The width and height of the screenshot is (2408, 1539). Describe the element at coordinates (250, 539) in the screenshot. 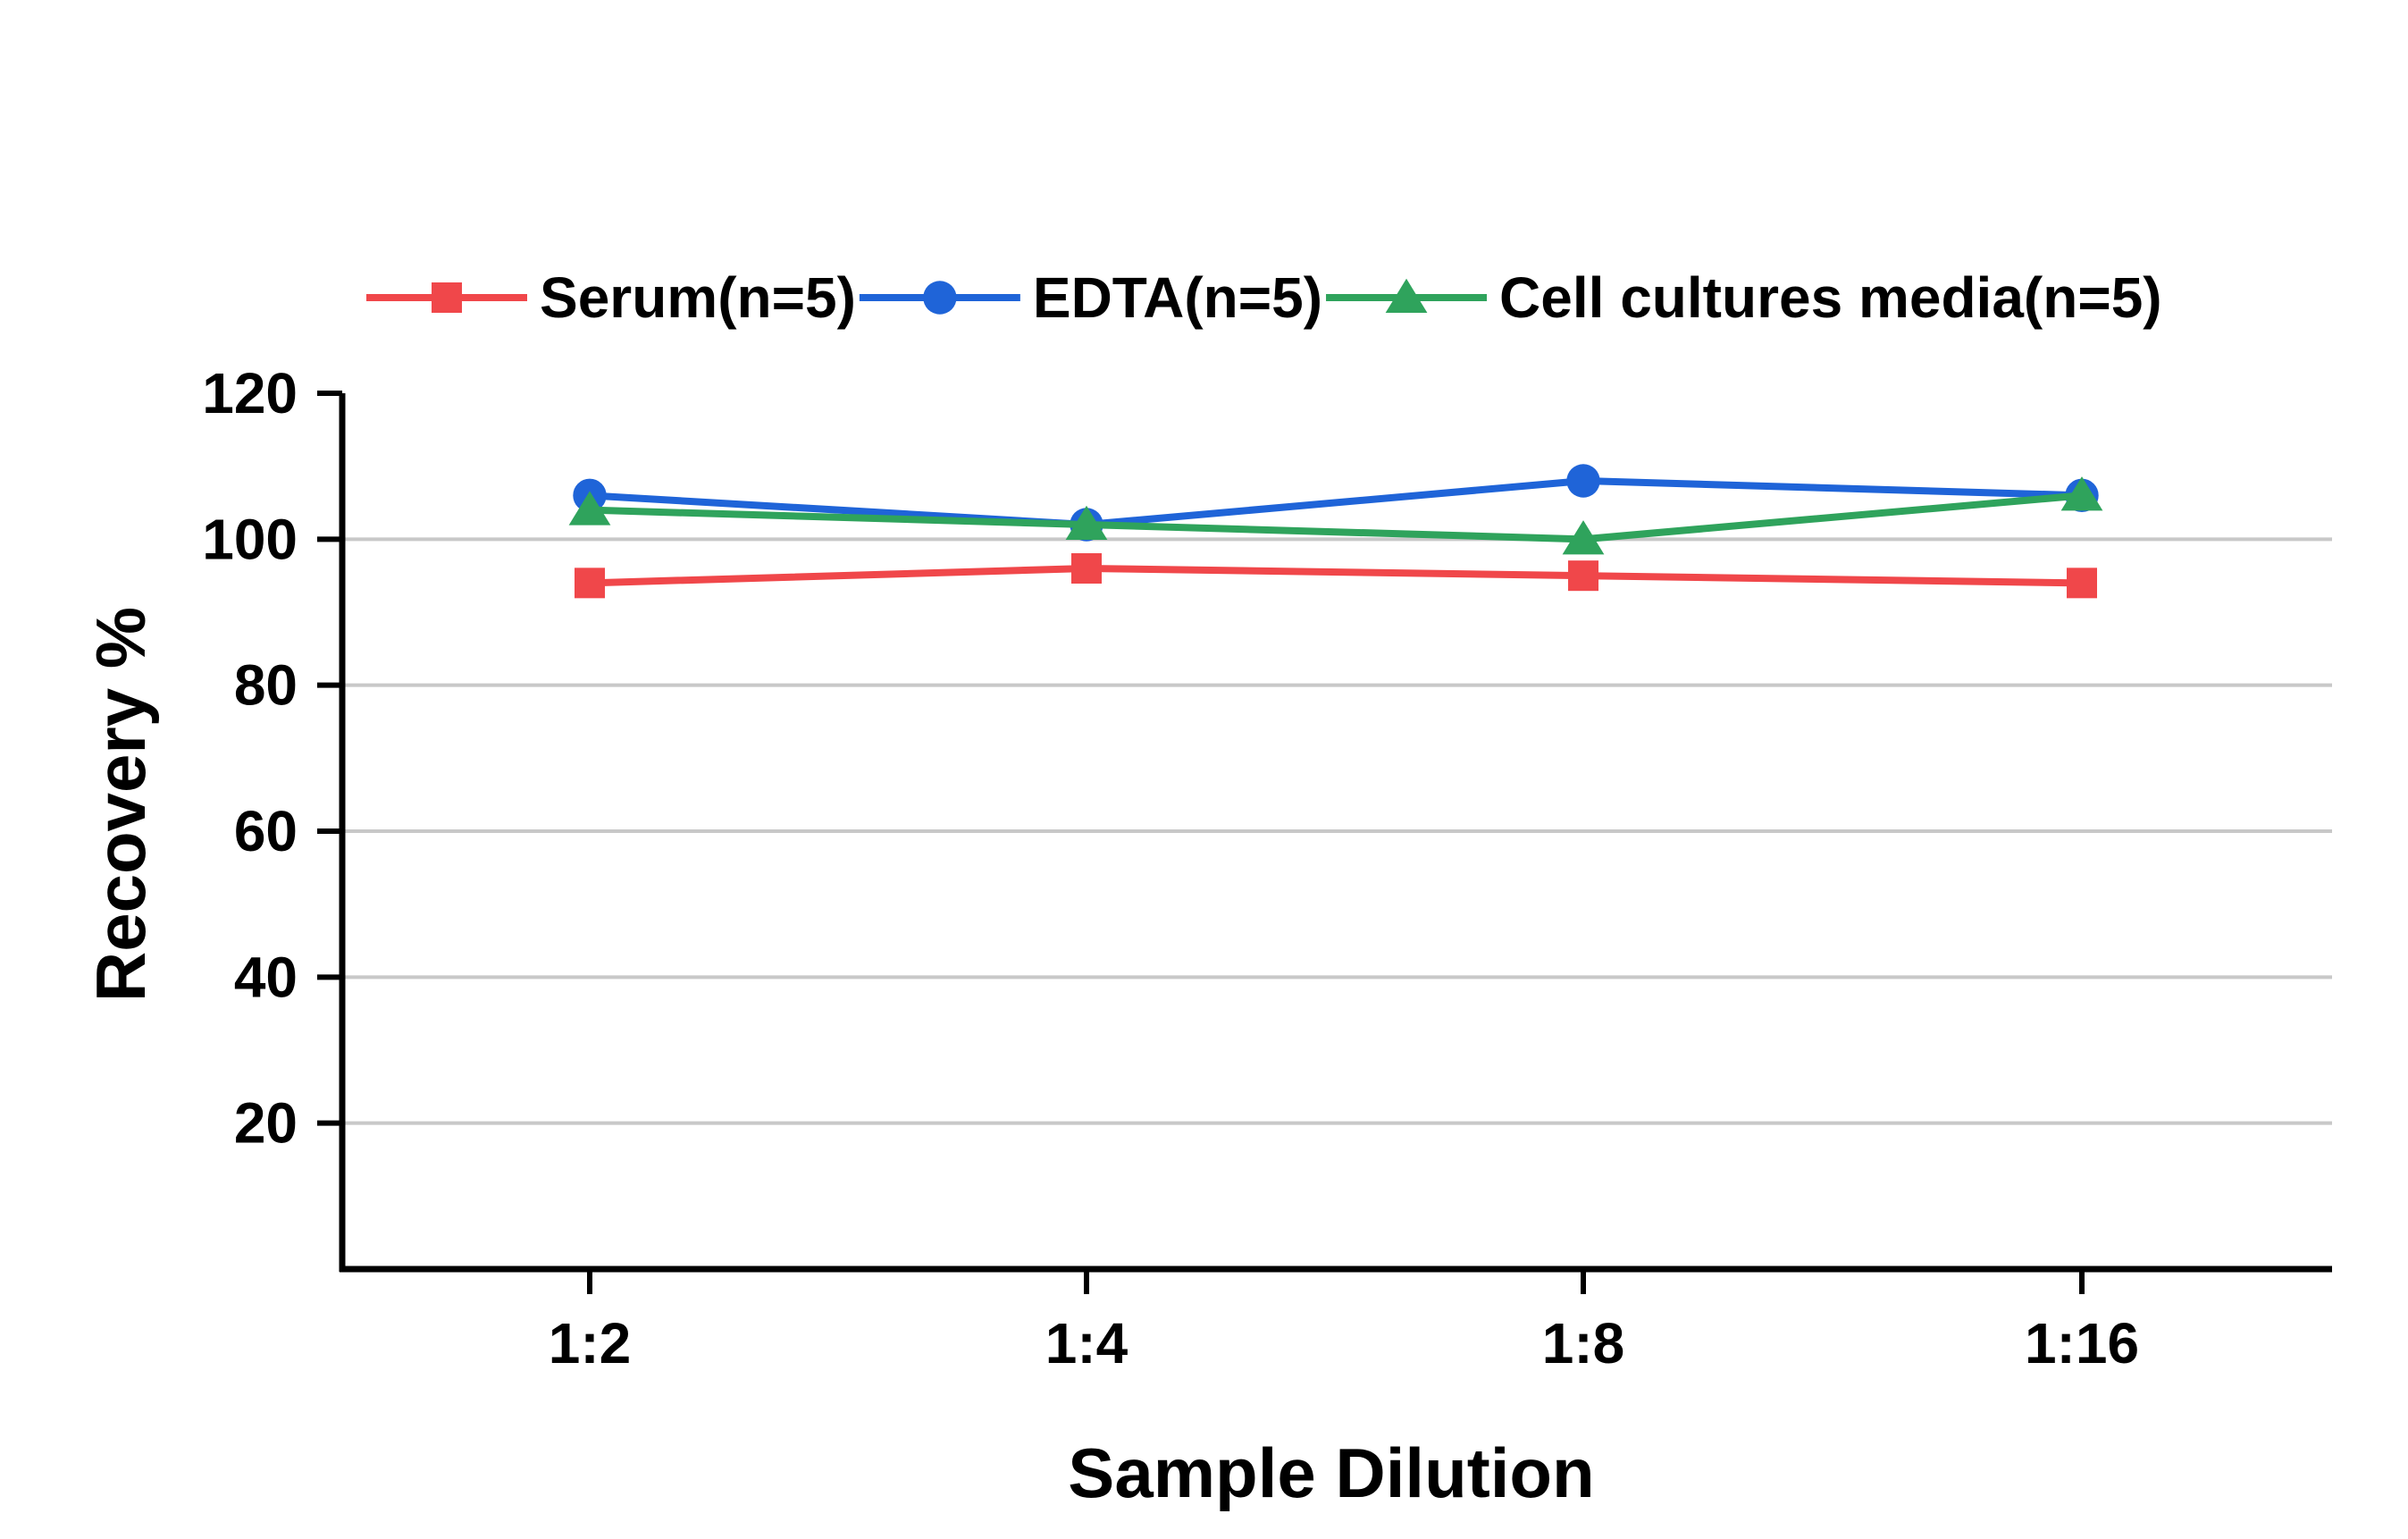

I see `y-tick-label-100: 100` at that location.